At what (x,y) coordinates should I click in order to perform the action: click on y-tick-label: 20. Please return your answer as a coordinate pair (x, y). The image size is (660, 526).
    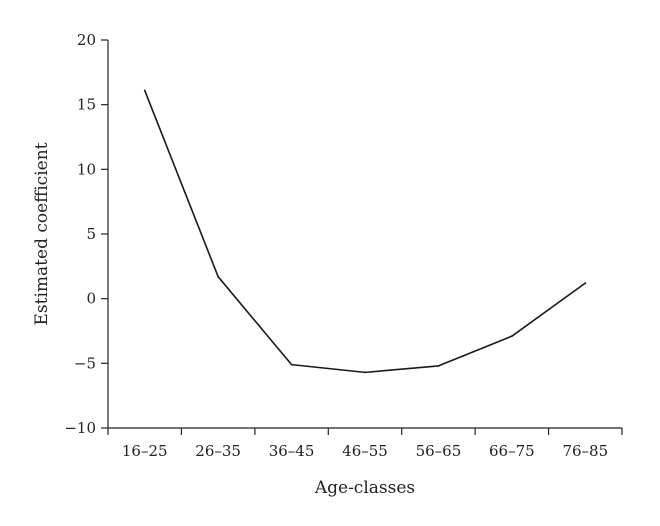
    Looking at the image, I should click on (86, 40).